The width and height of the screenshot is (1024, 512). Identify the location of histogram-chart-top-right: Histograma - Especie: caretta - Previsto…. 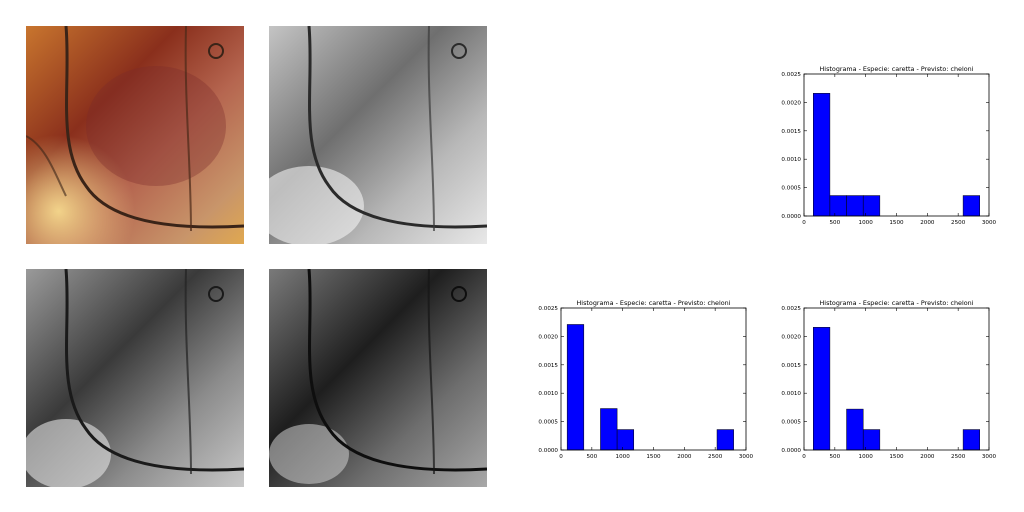
(885, 152).